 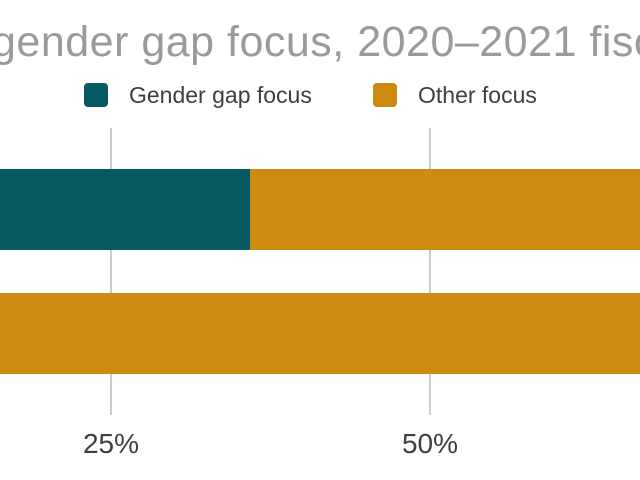 What do you see at coordinates (96, 95) in the screenshot?
I see `legend-swatch-gender-gap-icon` at bounding box center [96, 95].